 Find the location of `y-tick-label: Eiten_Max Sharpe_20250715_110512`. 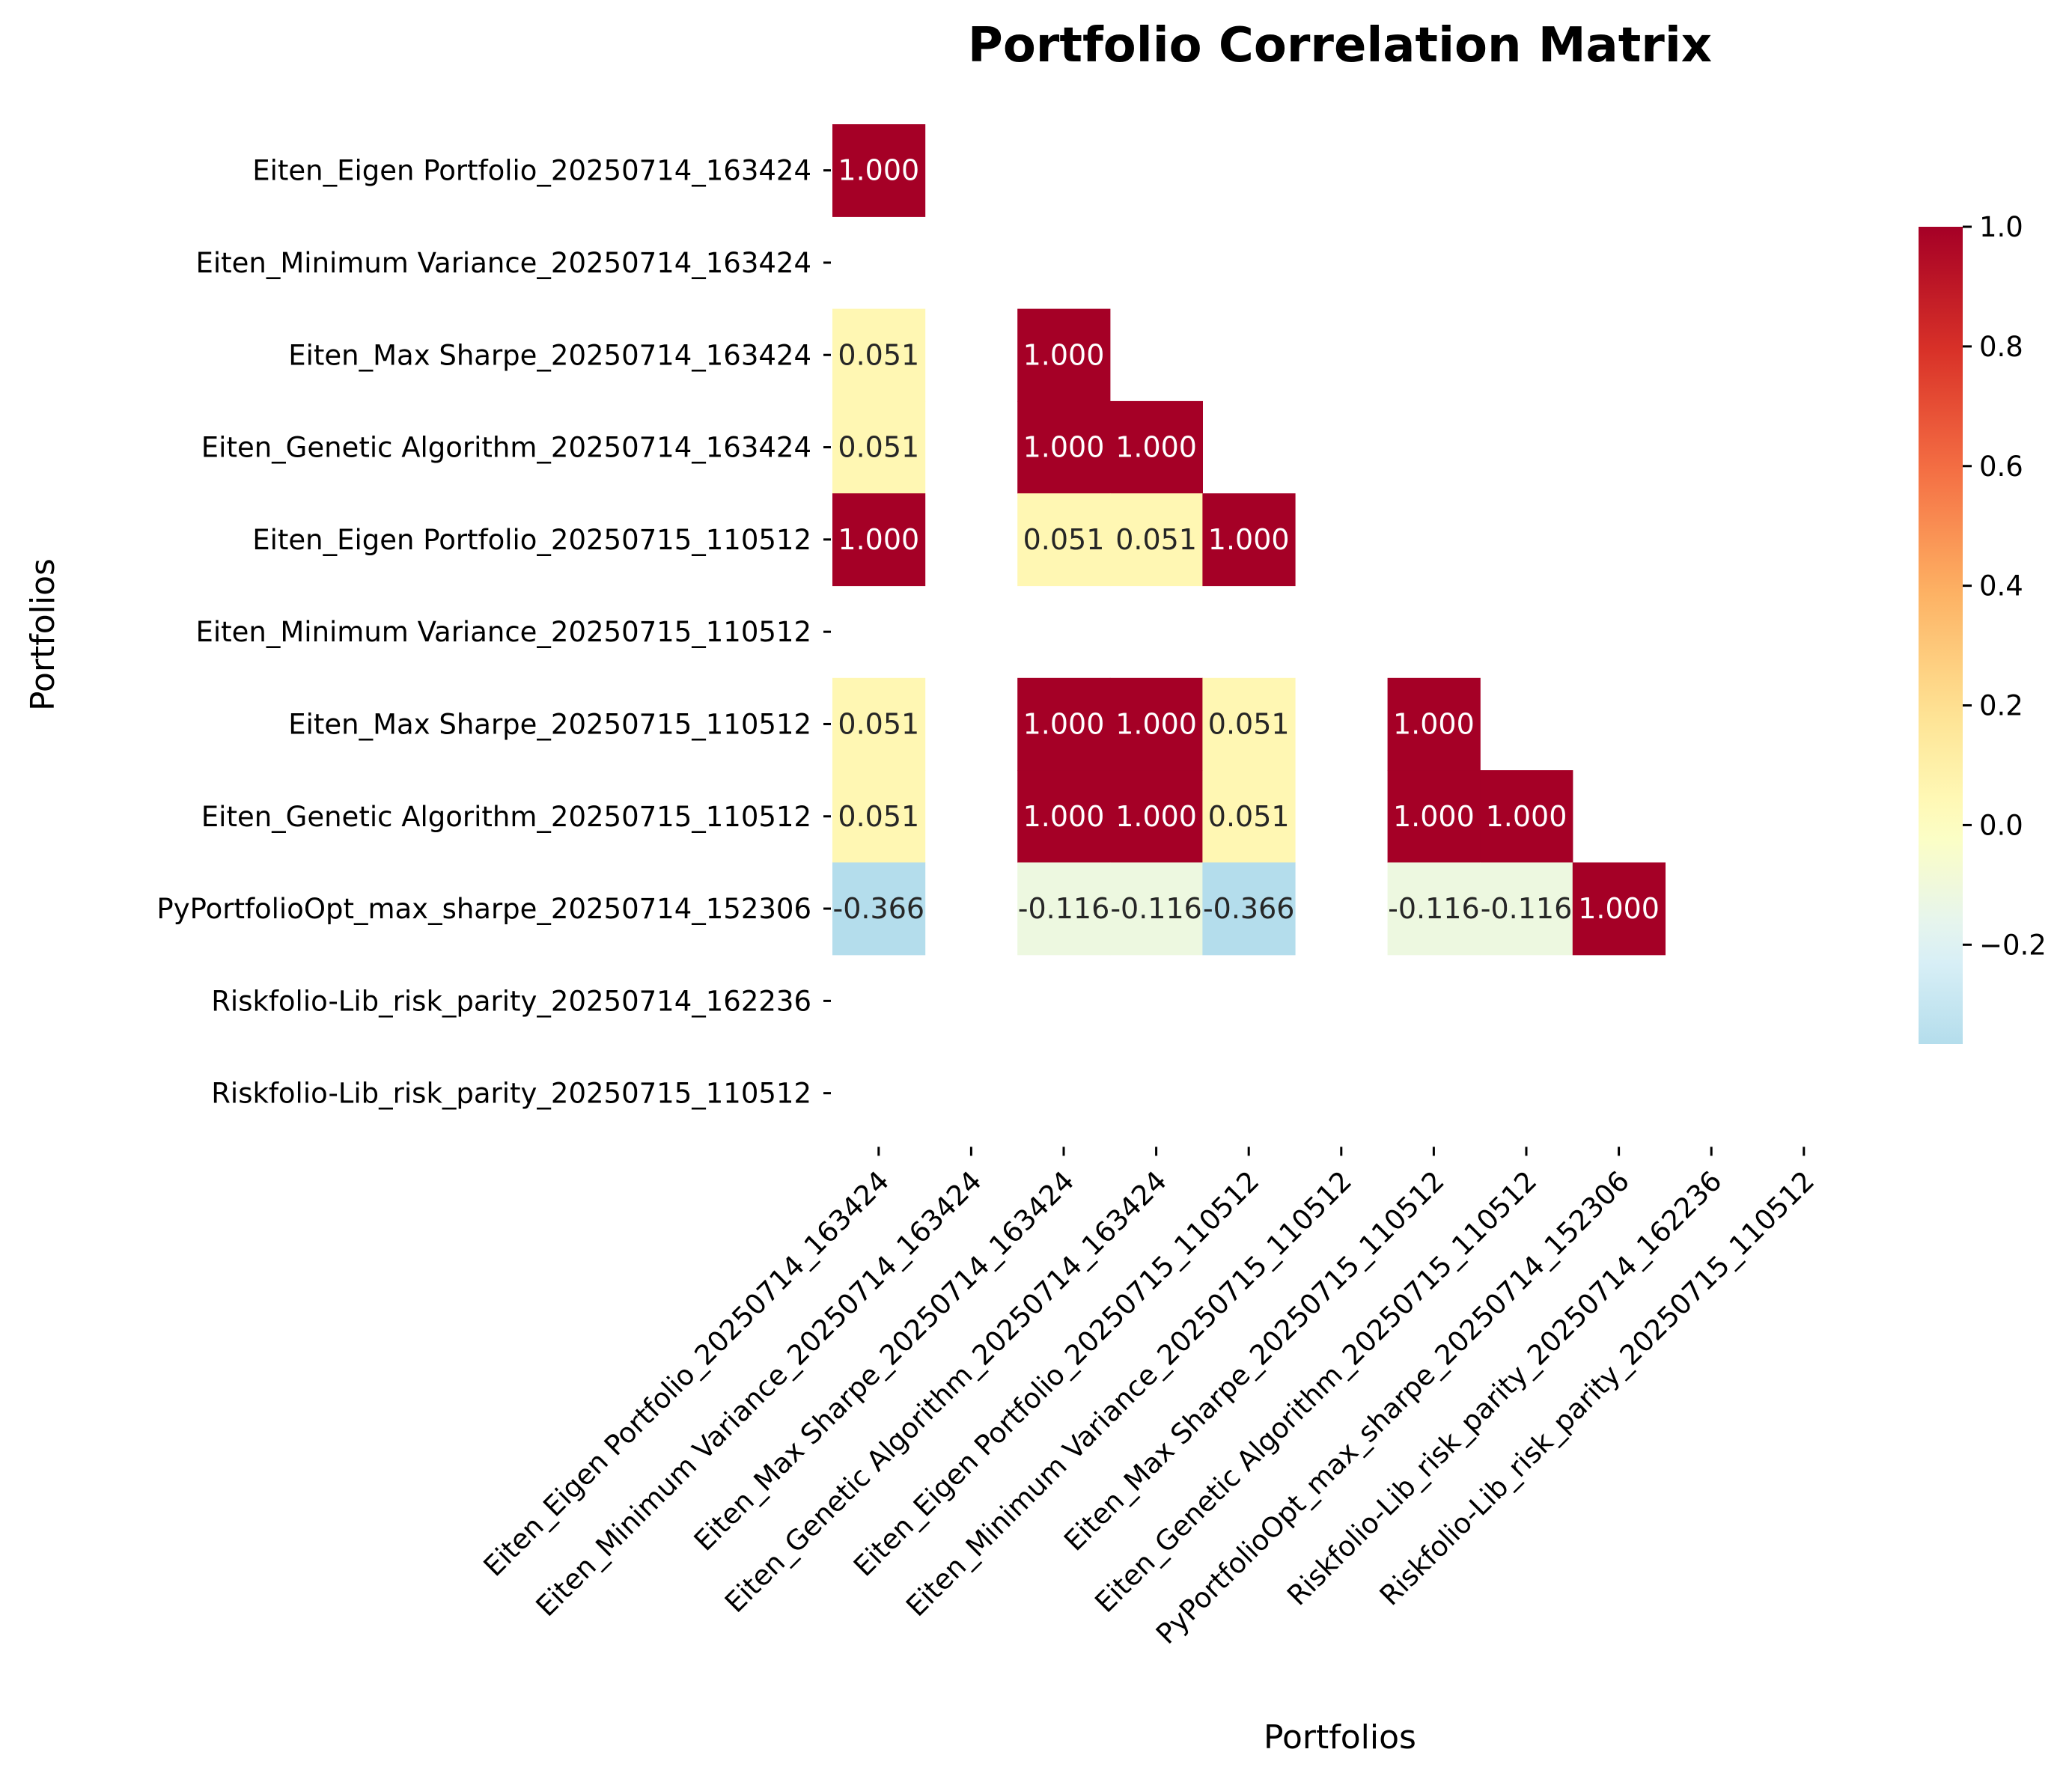

y-tick-label: Eiten_Max Sharpe_20250715_110512 is located at coordinates (549, 724).